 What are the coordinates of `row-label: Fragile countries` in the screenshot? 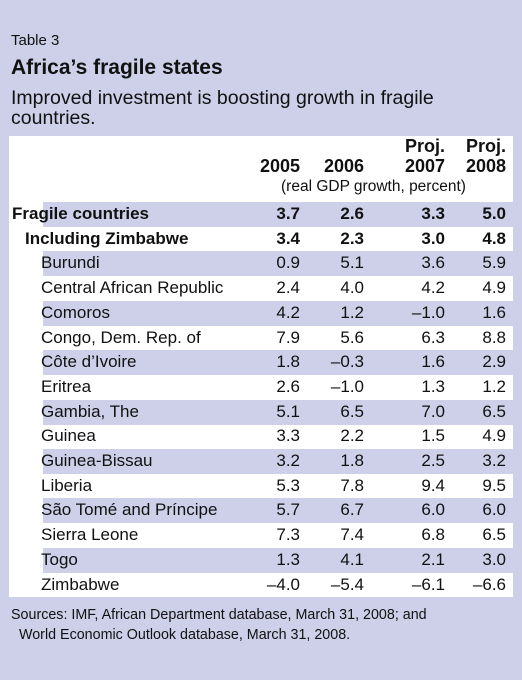 It's located at (80, 213).